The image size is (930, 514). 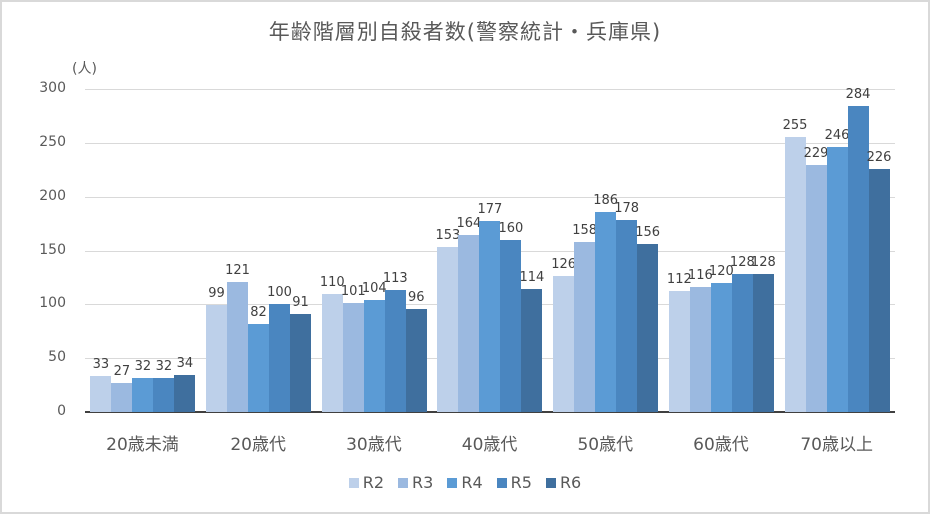 What do you see at coordinates (795, 126) in the screenshot?
I see `data-label: 255` at bounding box center [795, 126].